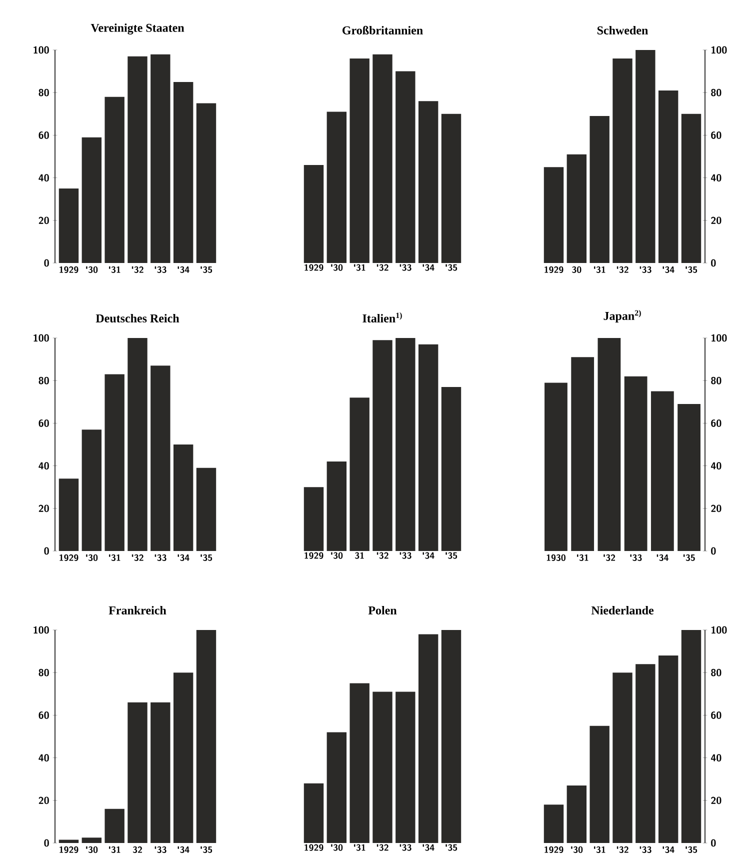 The width and height of the screenshot is (745, 864). Describe the element at coordinates (137, 610) in the screenshot. I see `chart-title: Frankreich` at that location.